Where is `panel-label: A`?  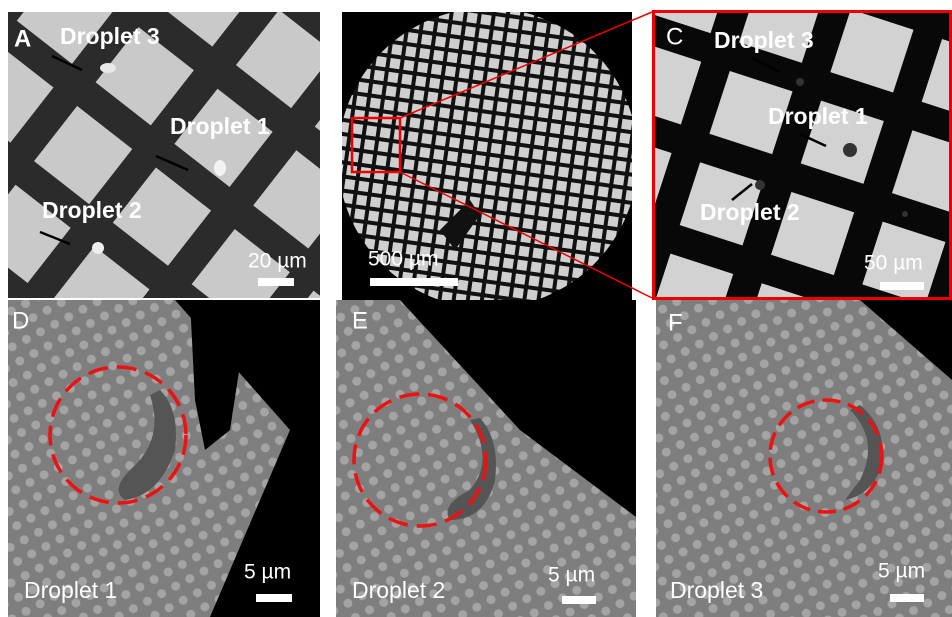 panel-label: A is located at coordinates (22, 38).